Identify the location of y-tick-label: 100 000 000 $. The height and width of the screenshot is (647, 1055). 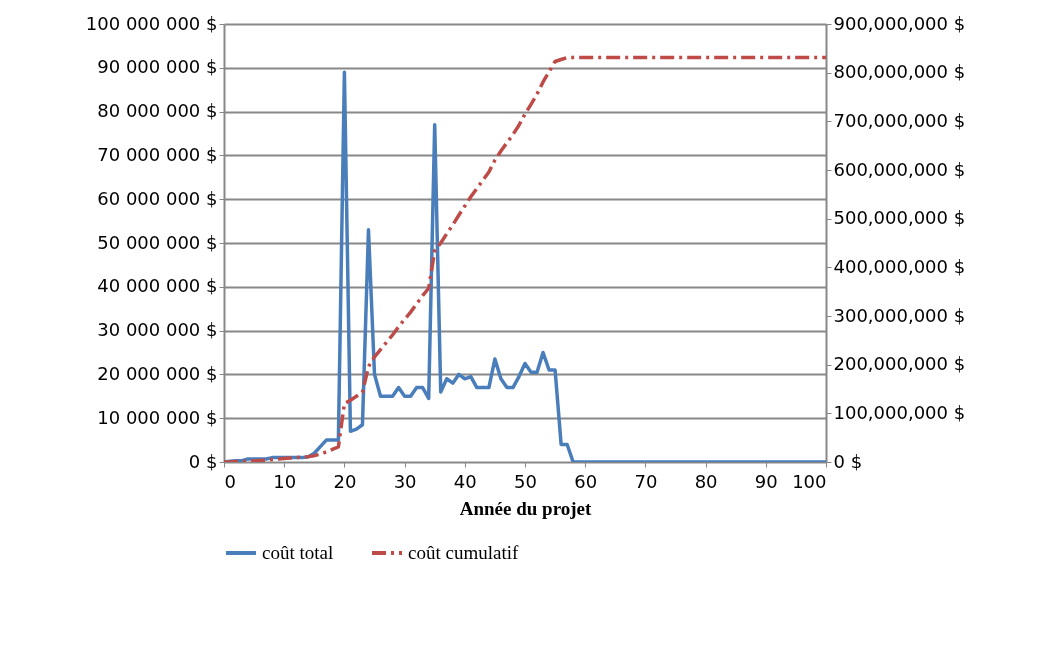
(151, 23).